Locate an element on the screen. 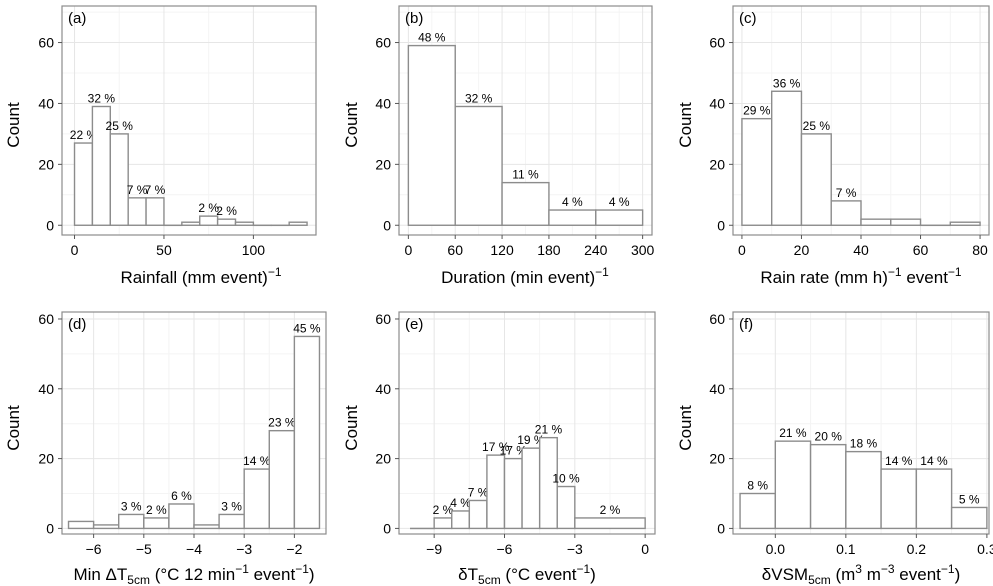 This screenshot has height=586, width=993. x-axis-label: Rain rate (mm h)−1 event−1 is located at coordinates (861, 276).